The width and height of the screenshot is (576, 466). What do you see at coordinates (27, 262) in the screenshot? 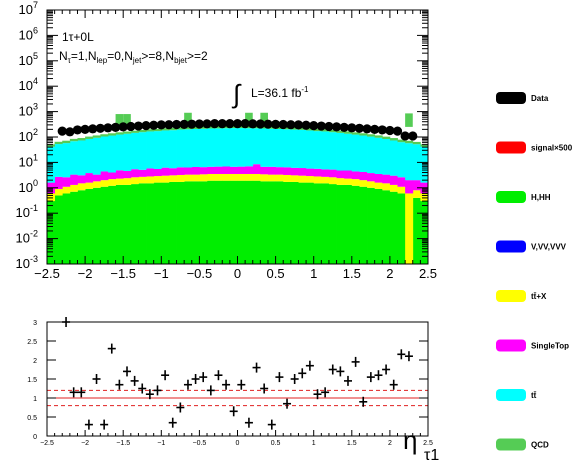
I see `y-tick-label: 10⁻³` at bounding box center [27, 262].